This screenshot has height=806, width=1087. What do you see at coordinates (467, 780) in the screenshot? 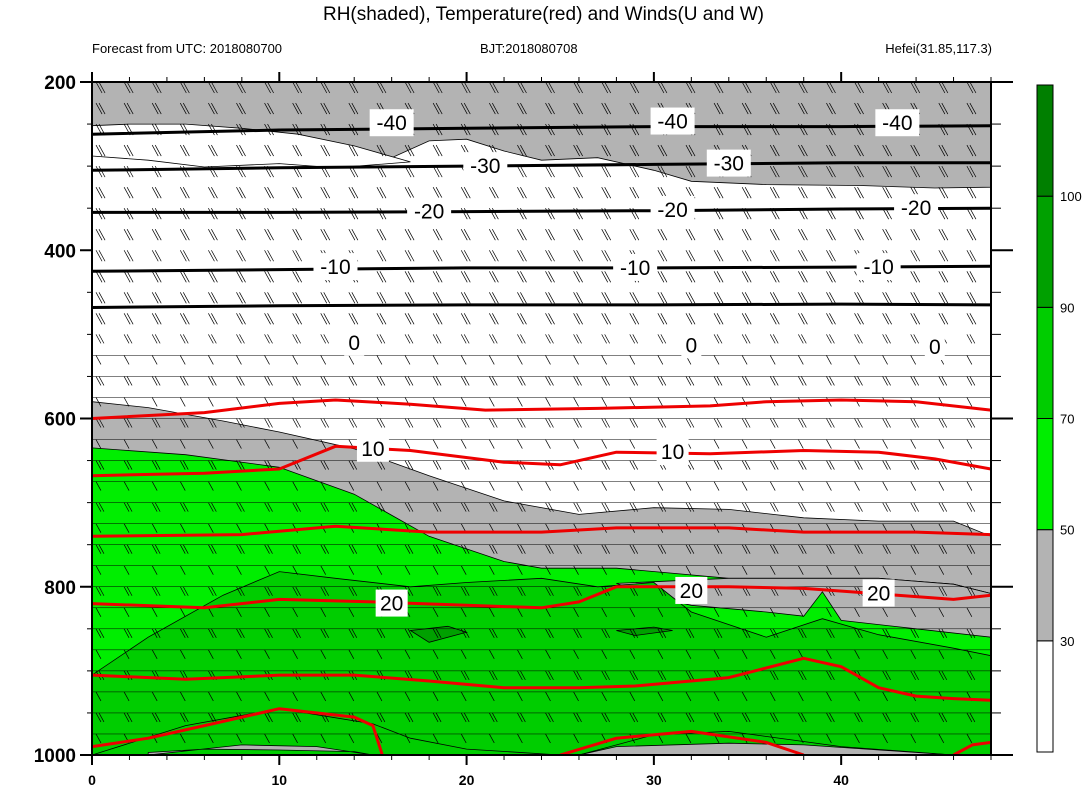
I see `x-tick-label: 20` at bounding box center [467, 780].